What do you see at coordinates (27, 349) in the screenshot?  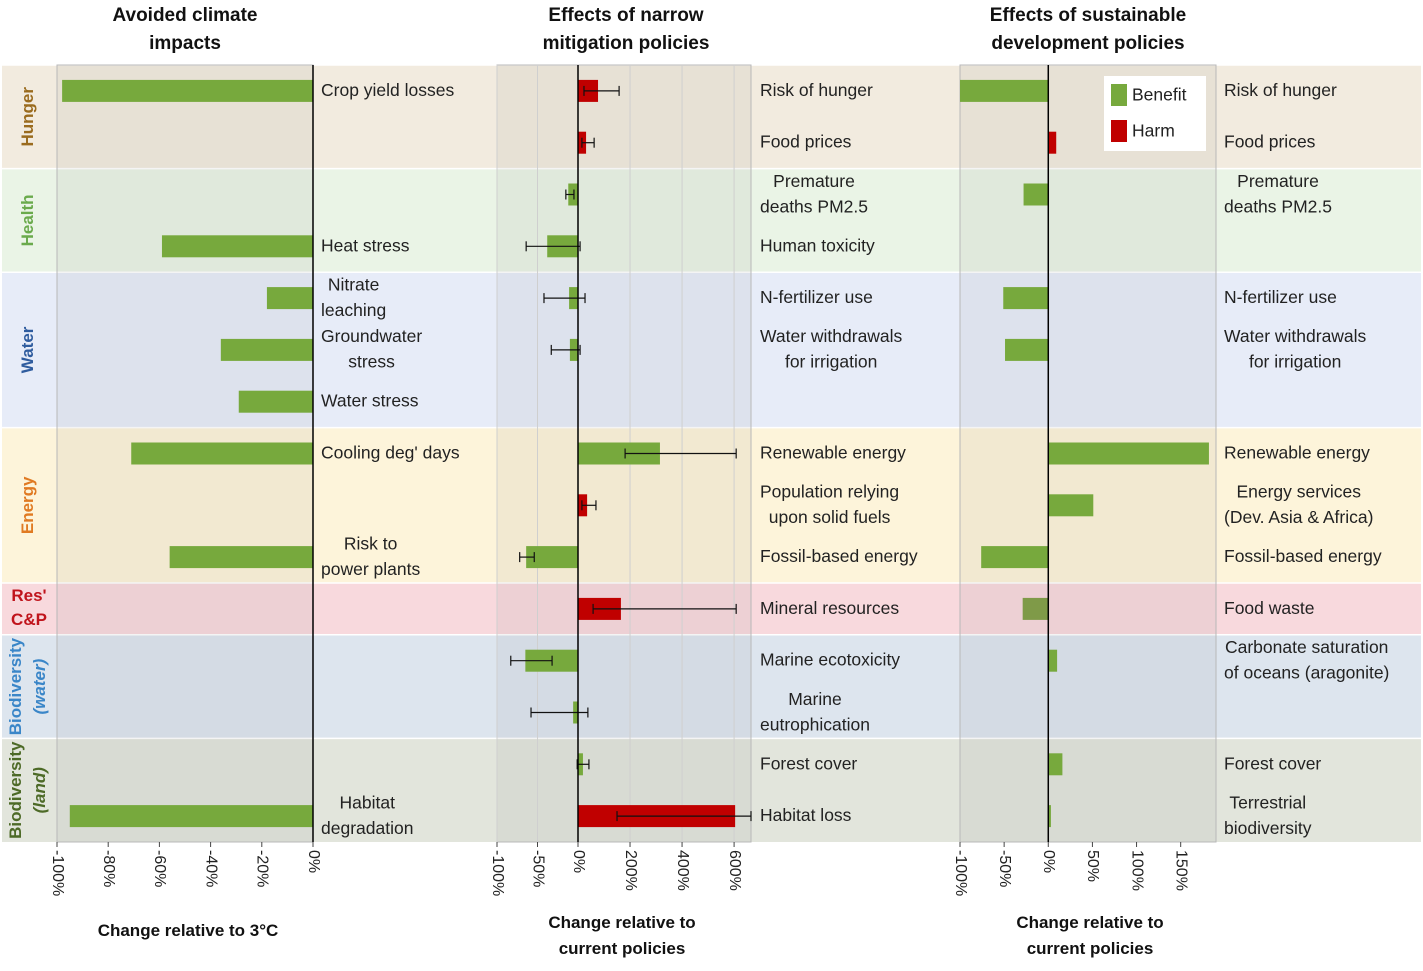 I see `group-label: Water` at bounding box center [27, 349].